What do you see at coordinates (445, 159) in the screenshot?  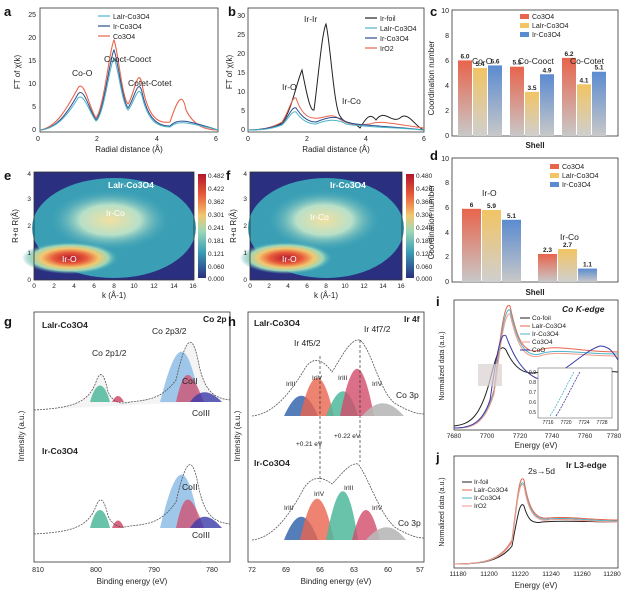 I see `ytick-d-10: 10` at bounding box center [445, 159].